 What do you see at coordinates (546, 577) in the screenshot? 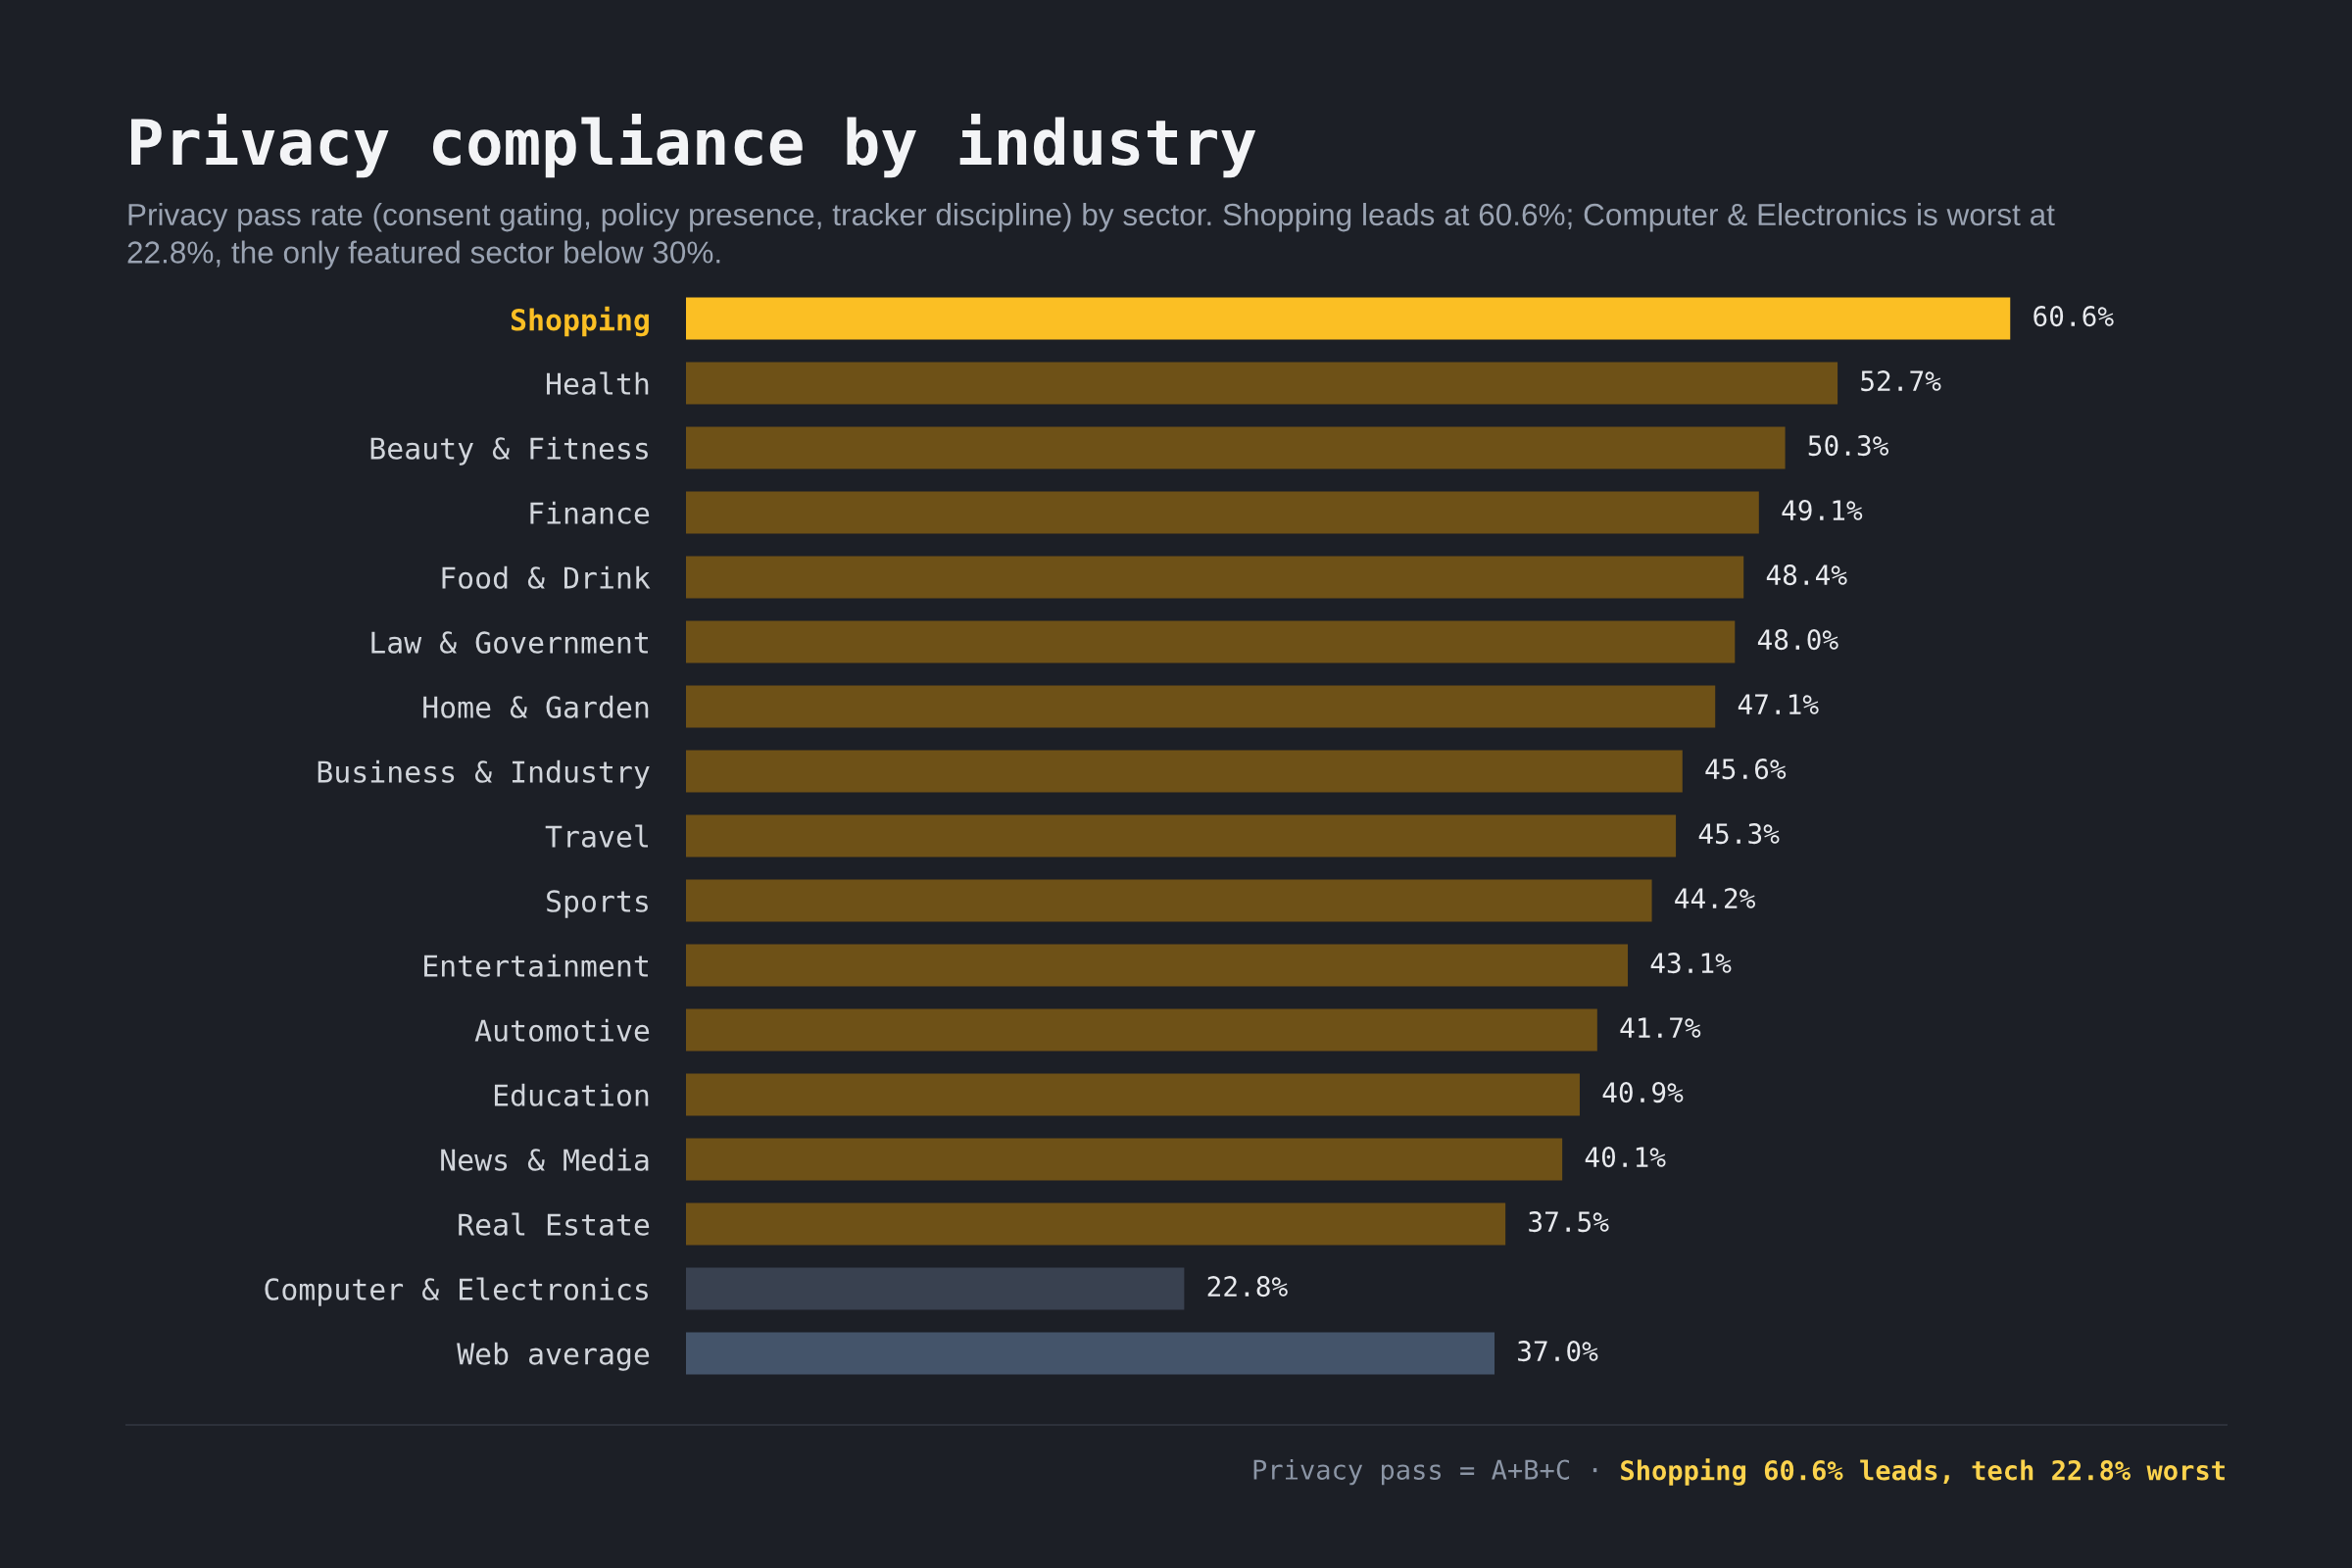
I see `y-tick-label: Food & Drink` at bounding box center [546, 577].